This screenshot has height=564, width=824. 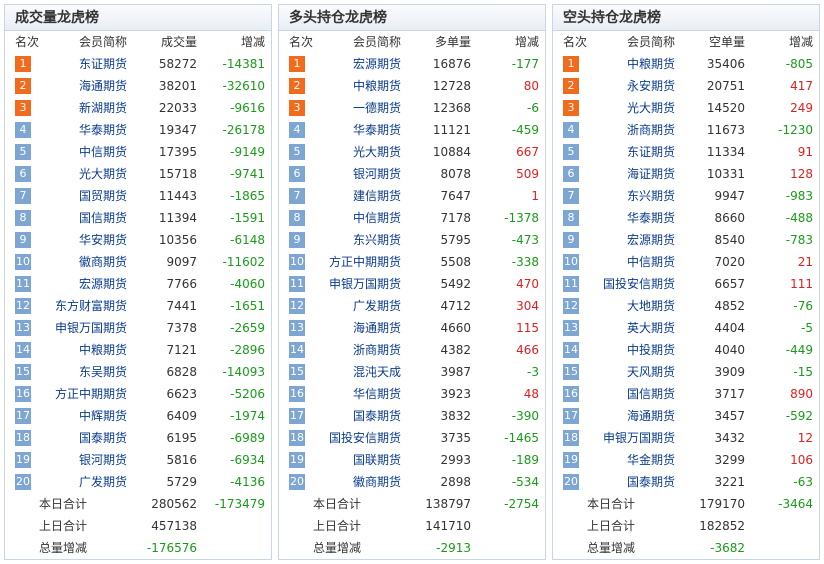 I want to click on total-change-value: -176576, so click(x=171, y=548).